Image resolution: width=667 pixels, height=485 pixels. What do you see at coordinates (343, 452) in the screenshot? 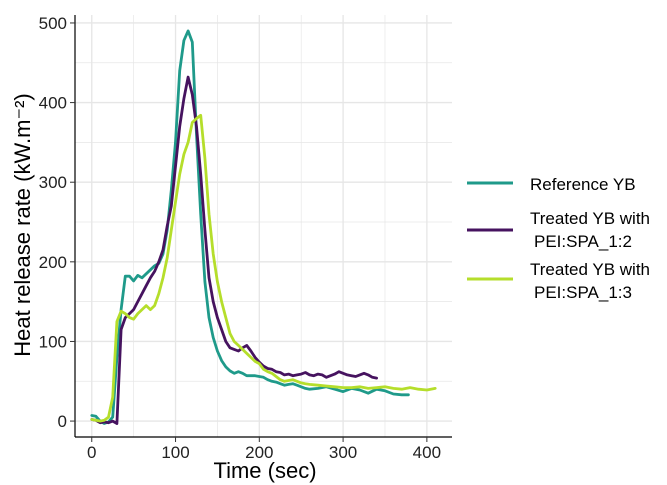
I see `x-tick-label: 300` at bounding box center [343, 452].